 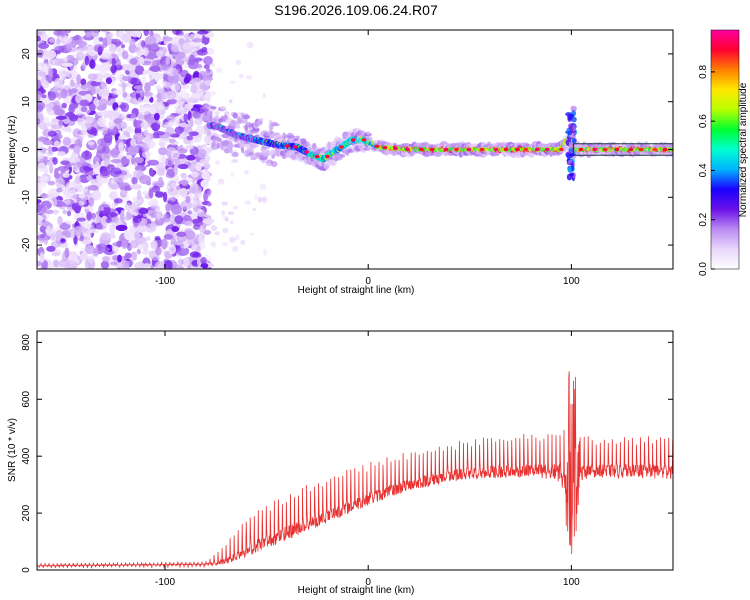 I want to click on colorbar-label: Normalized spectral amplitude, so click(x=743, y=149).